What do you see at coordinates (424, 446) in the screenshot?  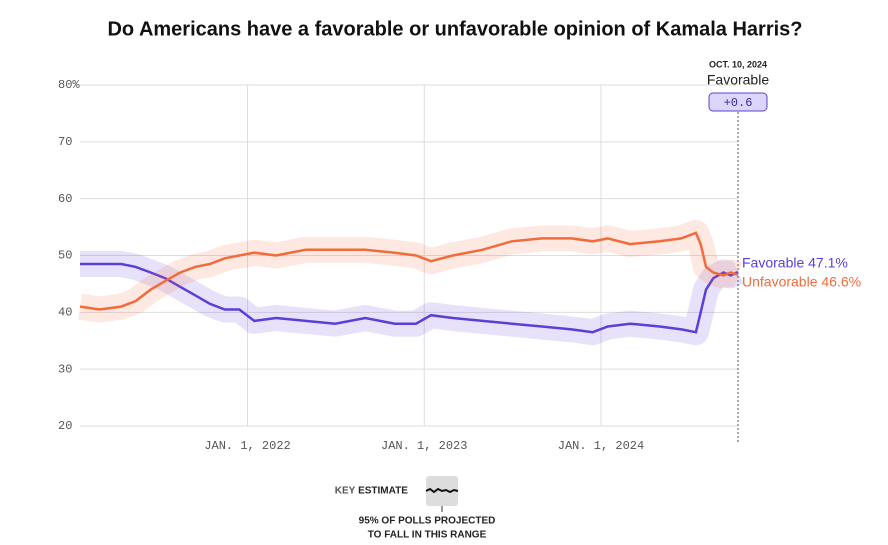 I see `x-tick-label: JAN. 1, 2023` at bounding box center [424, 446].